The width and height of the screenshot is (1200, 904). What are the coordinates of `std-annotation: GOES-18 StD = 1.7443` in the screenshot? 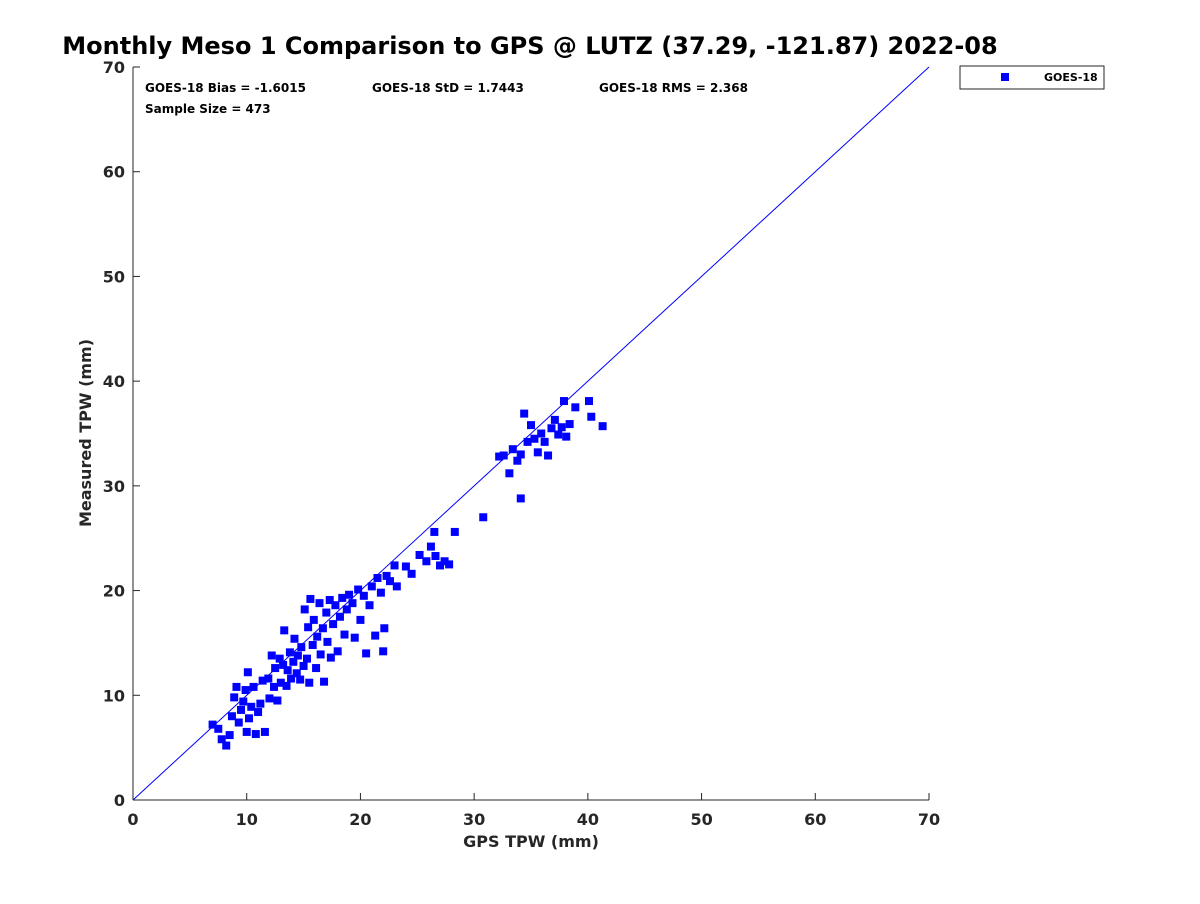 It's located at (448, 88).